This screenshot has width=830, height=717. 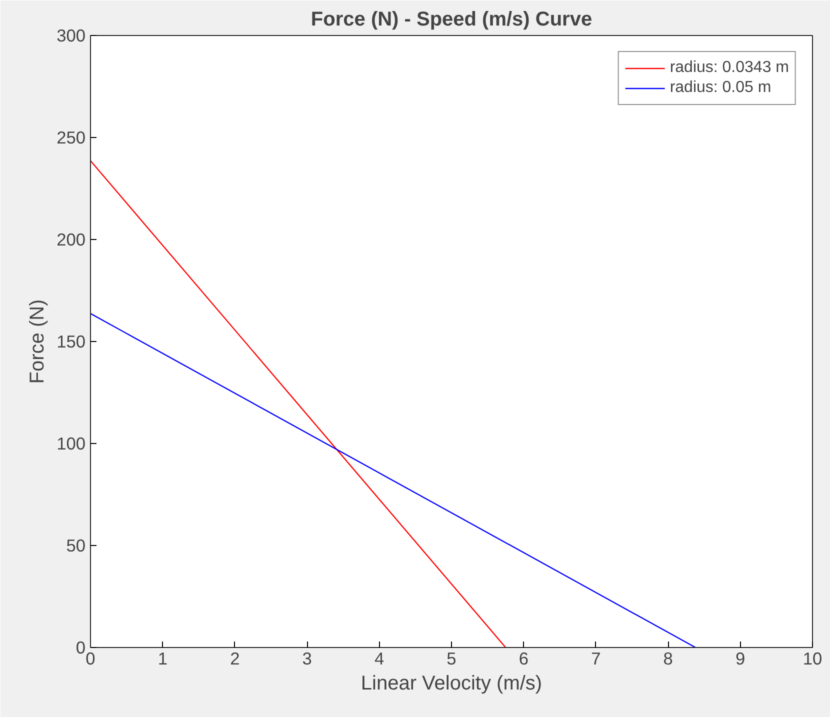 What do you see at coordinates (307, 658) in the screenshot?
I see `x-tick-label: 3` at bounding box center [307, 658].